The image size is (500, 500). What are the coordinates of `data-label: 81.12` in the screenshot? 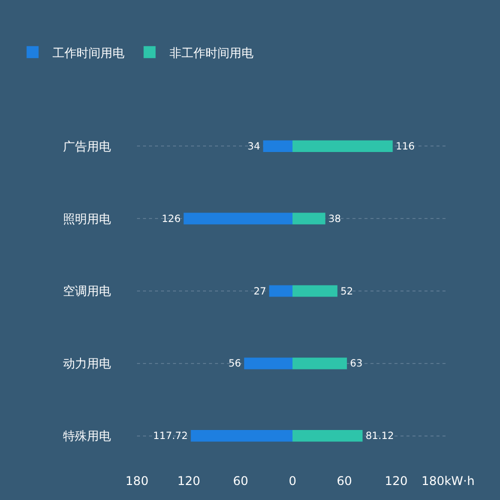 It's located at (380, 436).